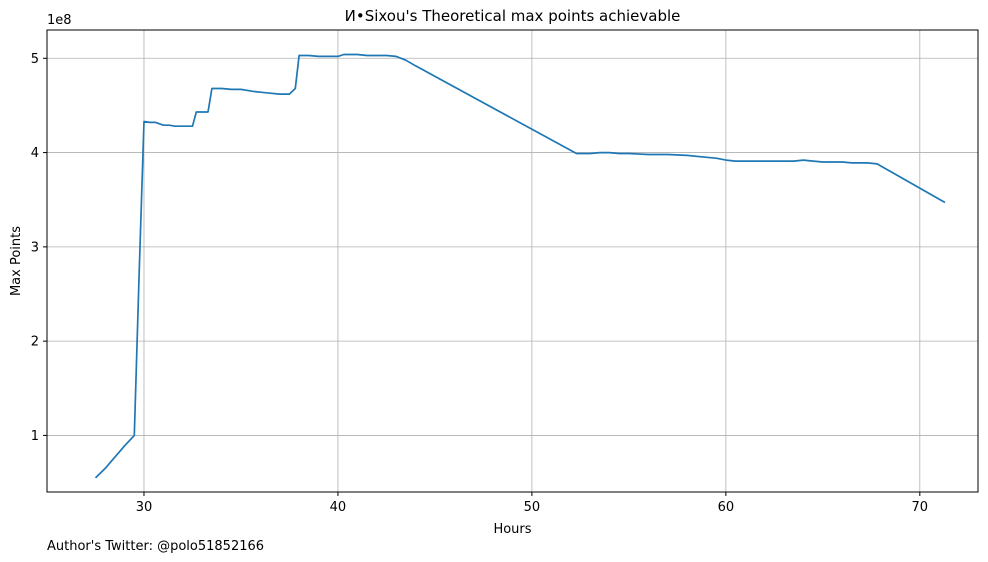 The image size is (988, 562). Describe the element at coordinates (59, 20) in the screenshot. I see `y-offset-label: 1e8` at that location.